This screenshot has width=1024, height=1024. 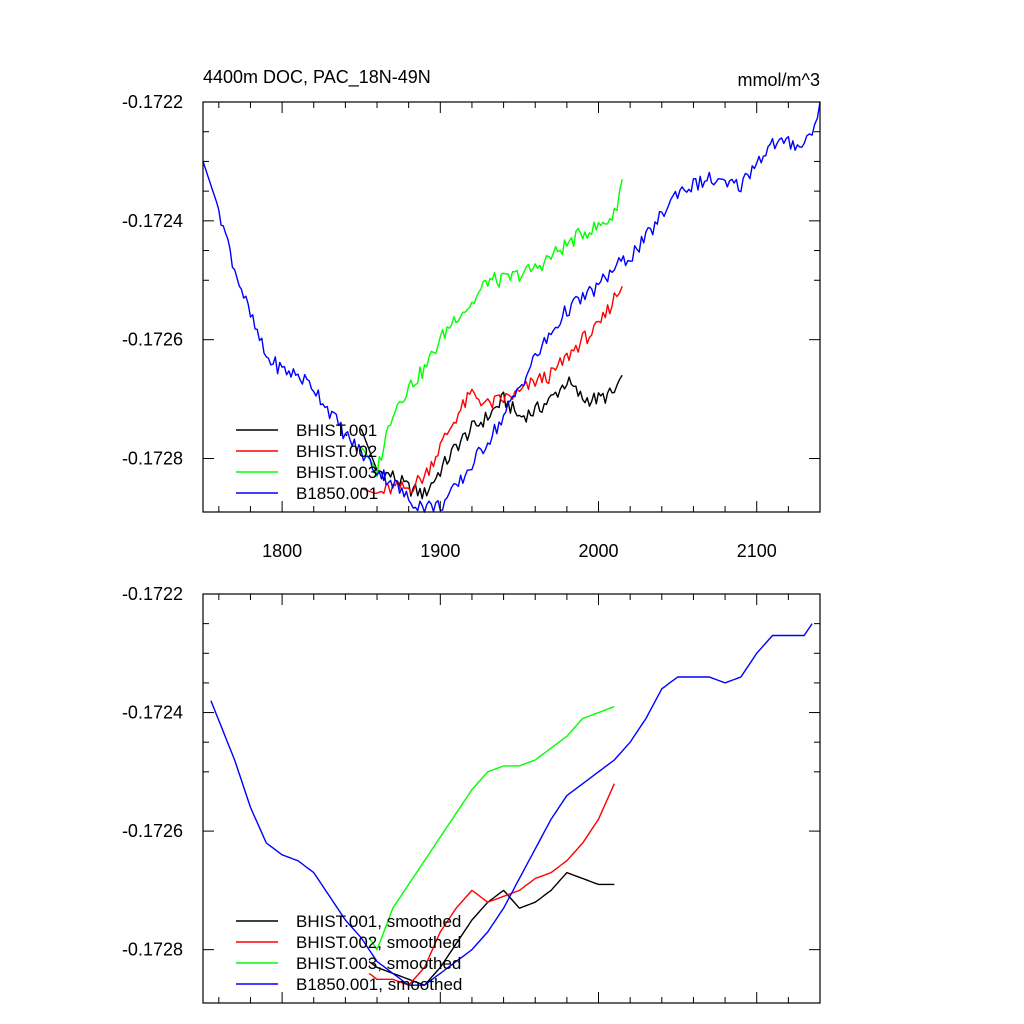 What do you see at coordinates (491, 828) in the screenshot?
I see `series-line-bhist-003-smoothed` at bounding box center [491, 828].